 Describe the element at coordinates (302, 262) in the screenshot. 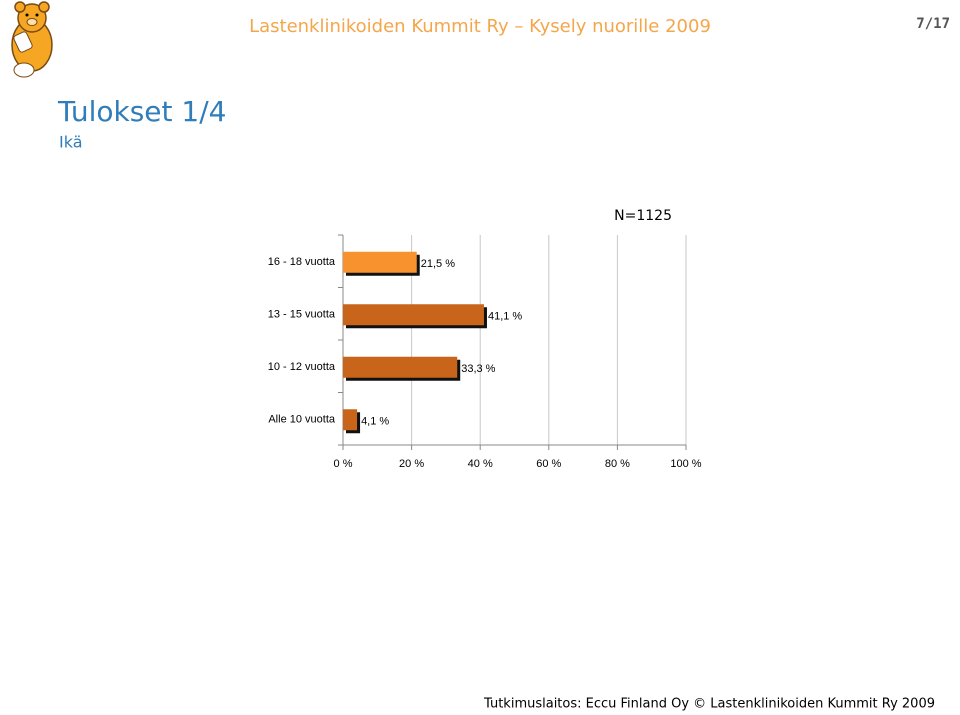

I see `y-tick-label: 16 - 18 vuotta` at that location.